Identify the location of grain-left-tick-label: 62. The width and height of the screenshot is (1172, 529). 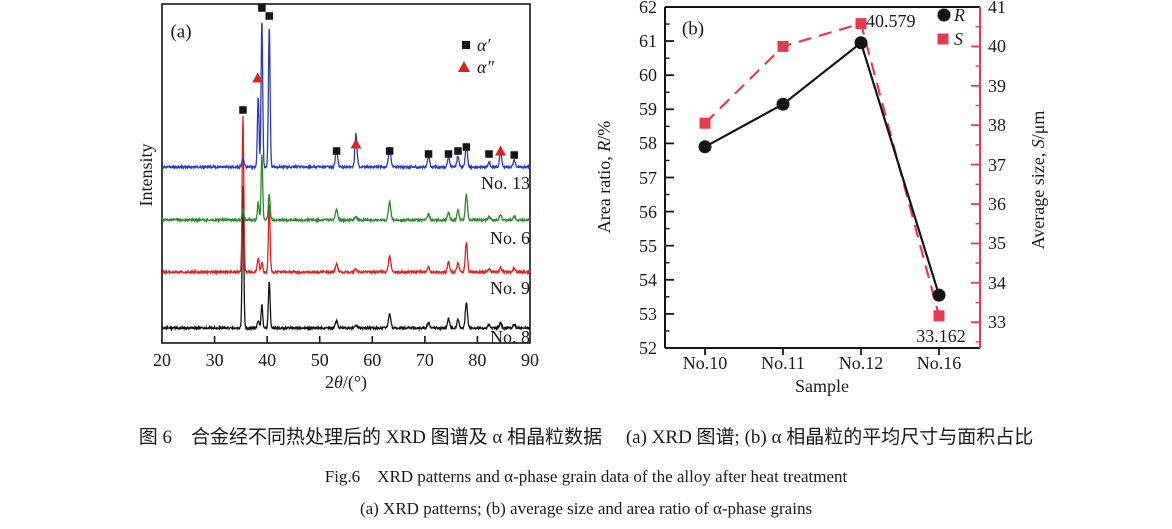
(648, 8).